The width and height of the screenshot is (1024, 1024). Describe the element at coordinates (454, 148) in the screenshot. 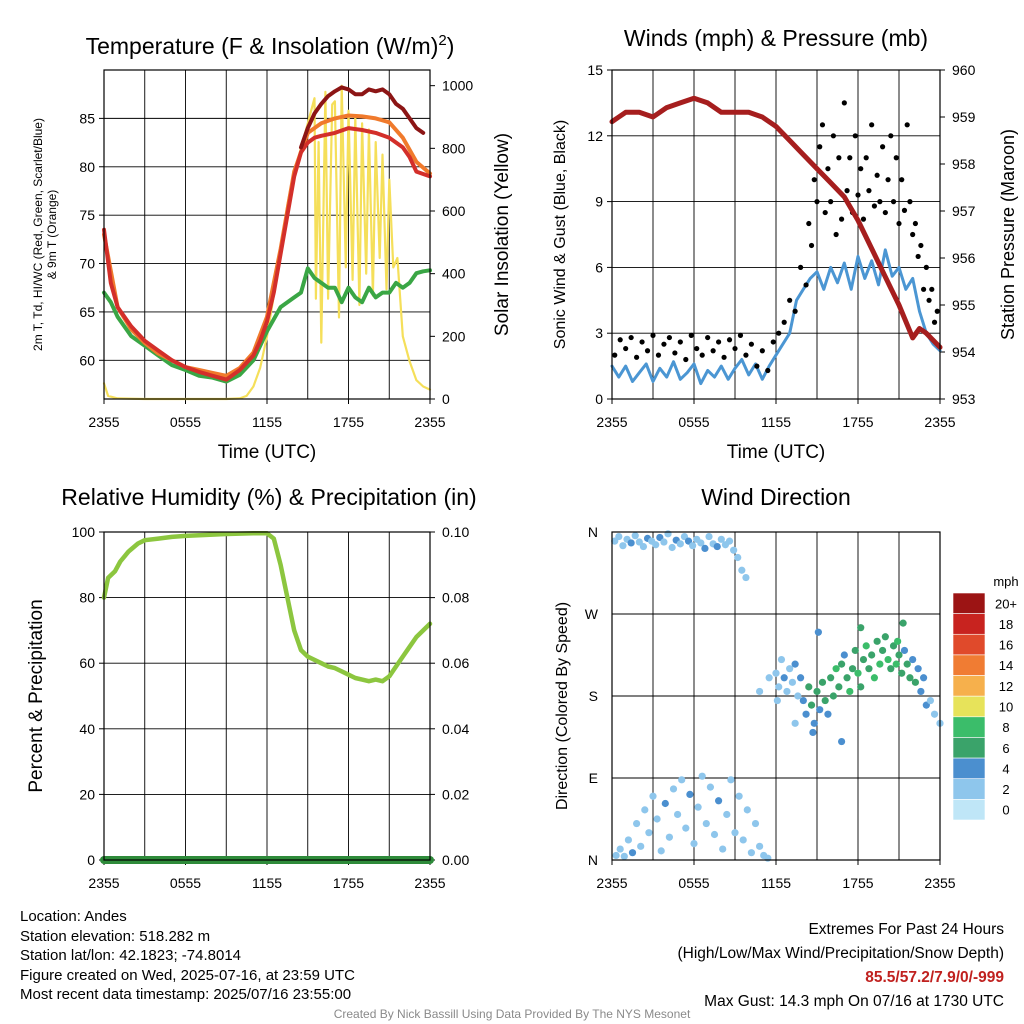

I see `y2-tick-label: 800` at that location.